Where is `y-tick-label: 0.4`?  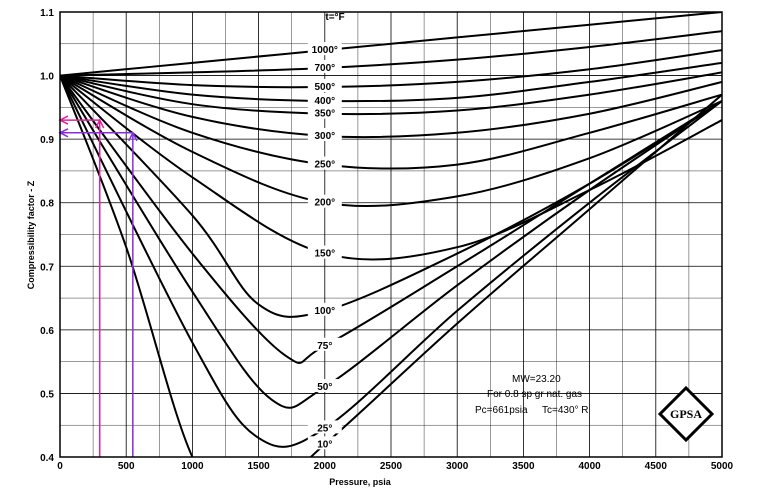 y-tick-label: 0.4 is located at coordinates (47, 458).